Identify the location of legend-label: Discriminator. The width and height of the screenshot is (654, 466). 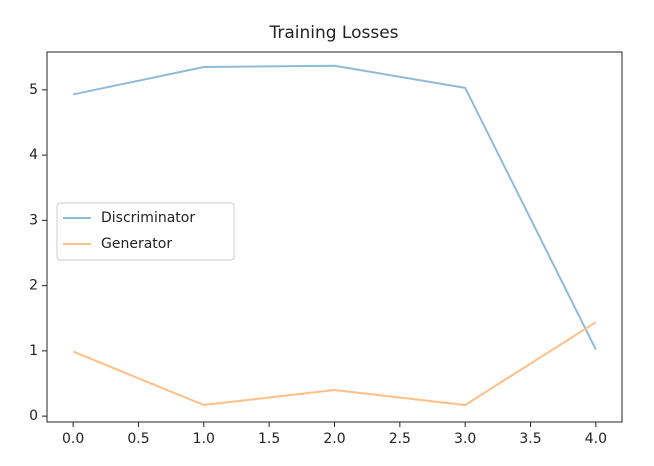
(148, 218).